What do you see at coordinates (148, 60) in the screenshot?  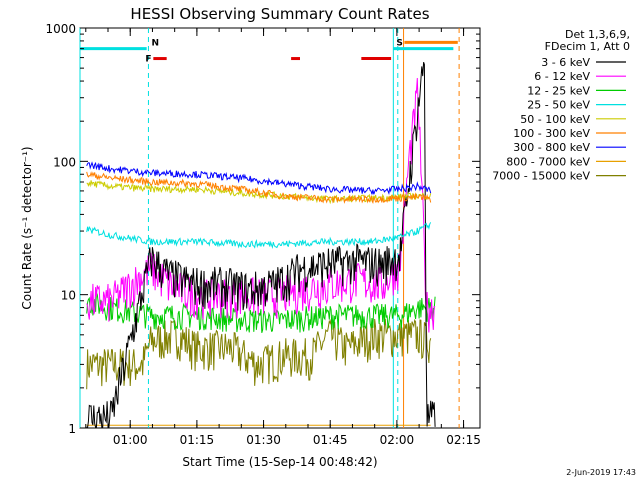 I see `flag-label-2: F` at bounding box center [148, 60].